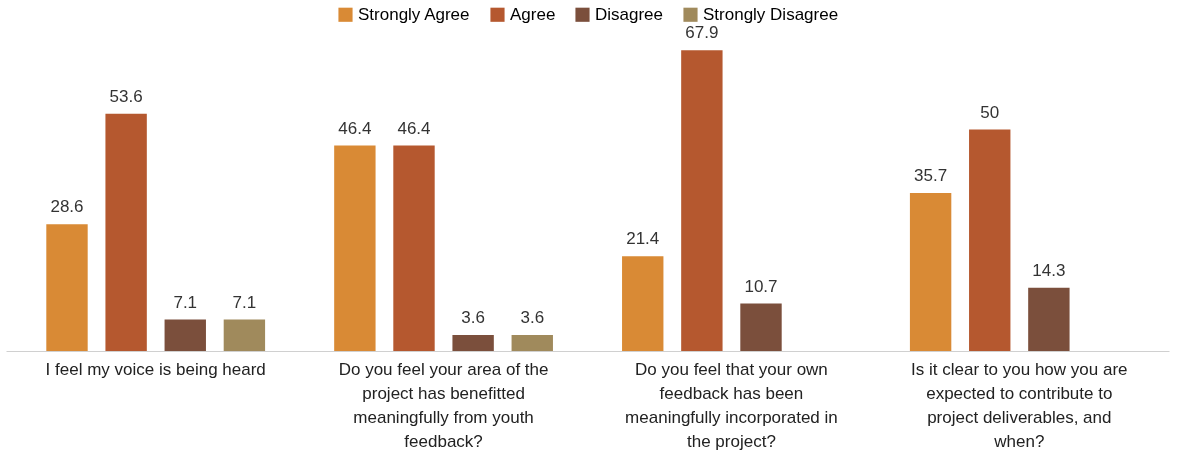 The image size is (1187, 469). I want to click on legend-label: Strongly Disagree, so click(771, 14).